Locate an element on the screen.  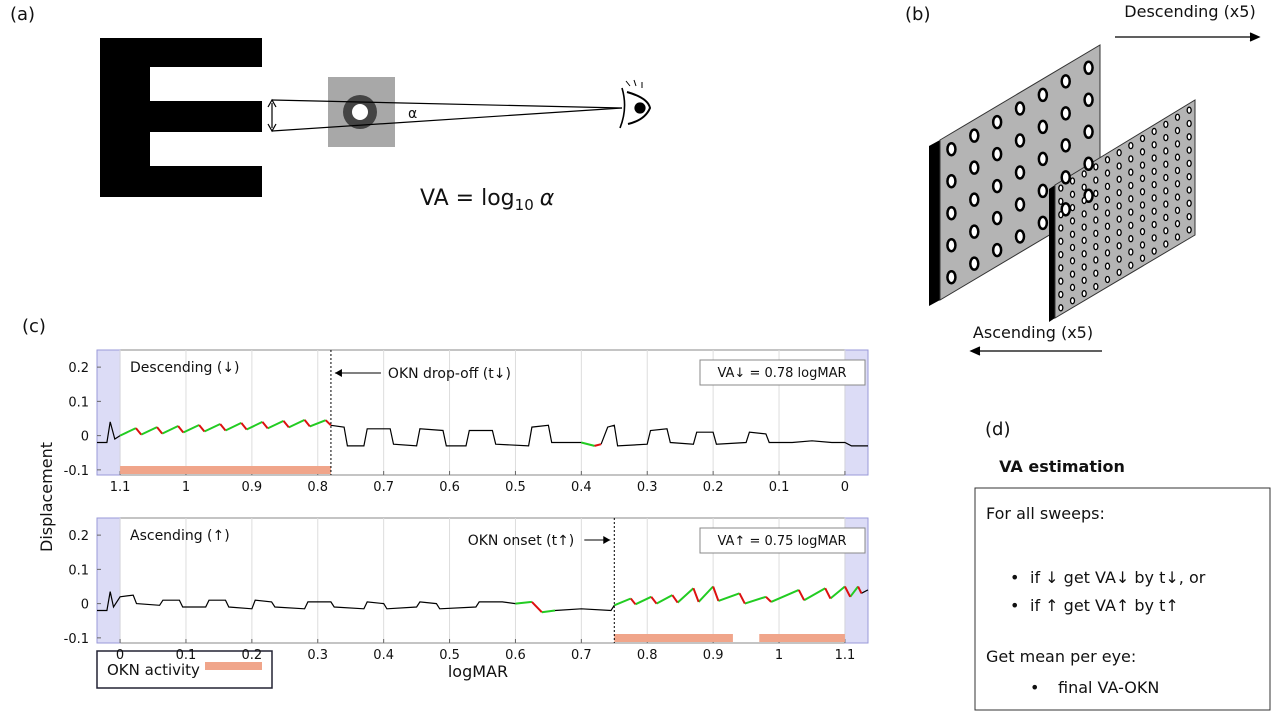
chart-title: Ascending (↑) is located at coordinates (180, 536).